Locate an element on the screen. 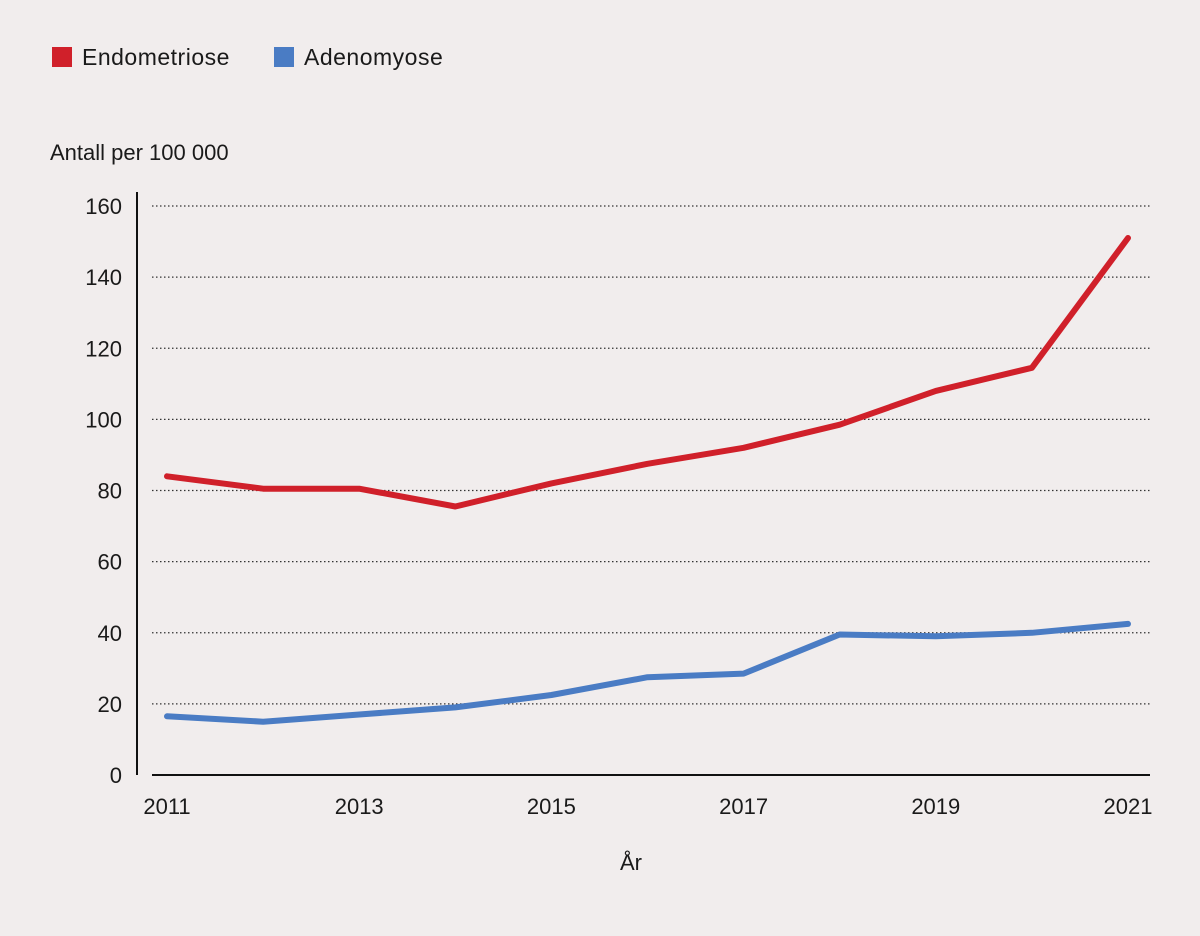  x-tick-label-2015: 2015 is located at coordinates (551, 806).